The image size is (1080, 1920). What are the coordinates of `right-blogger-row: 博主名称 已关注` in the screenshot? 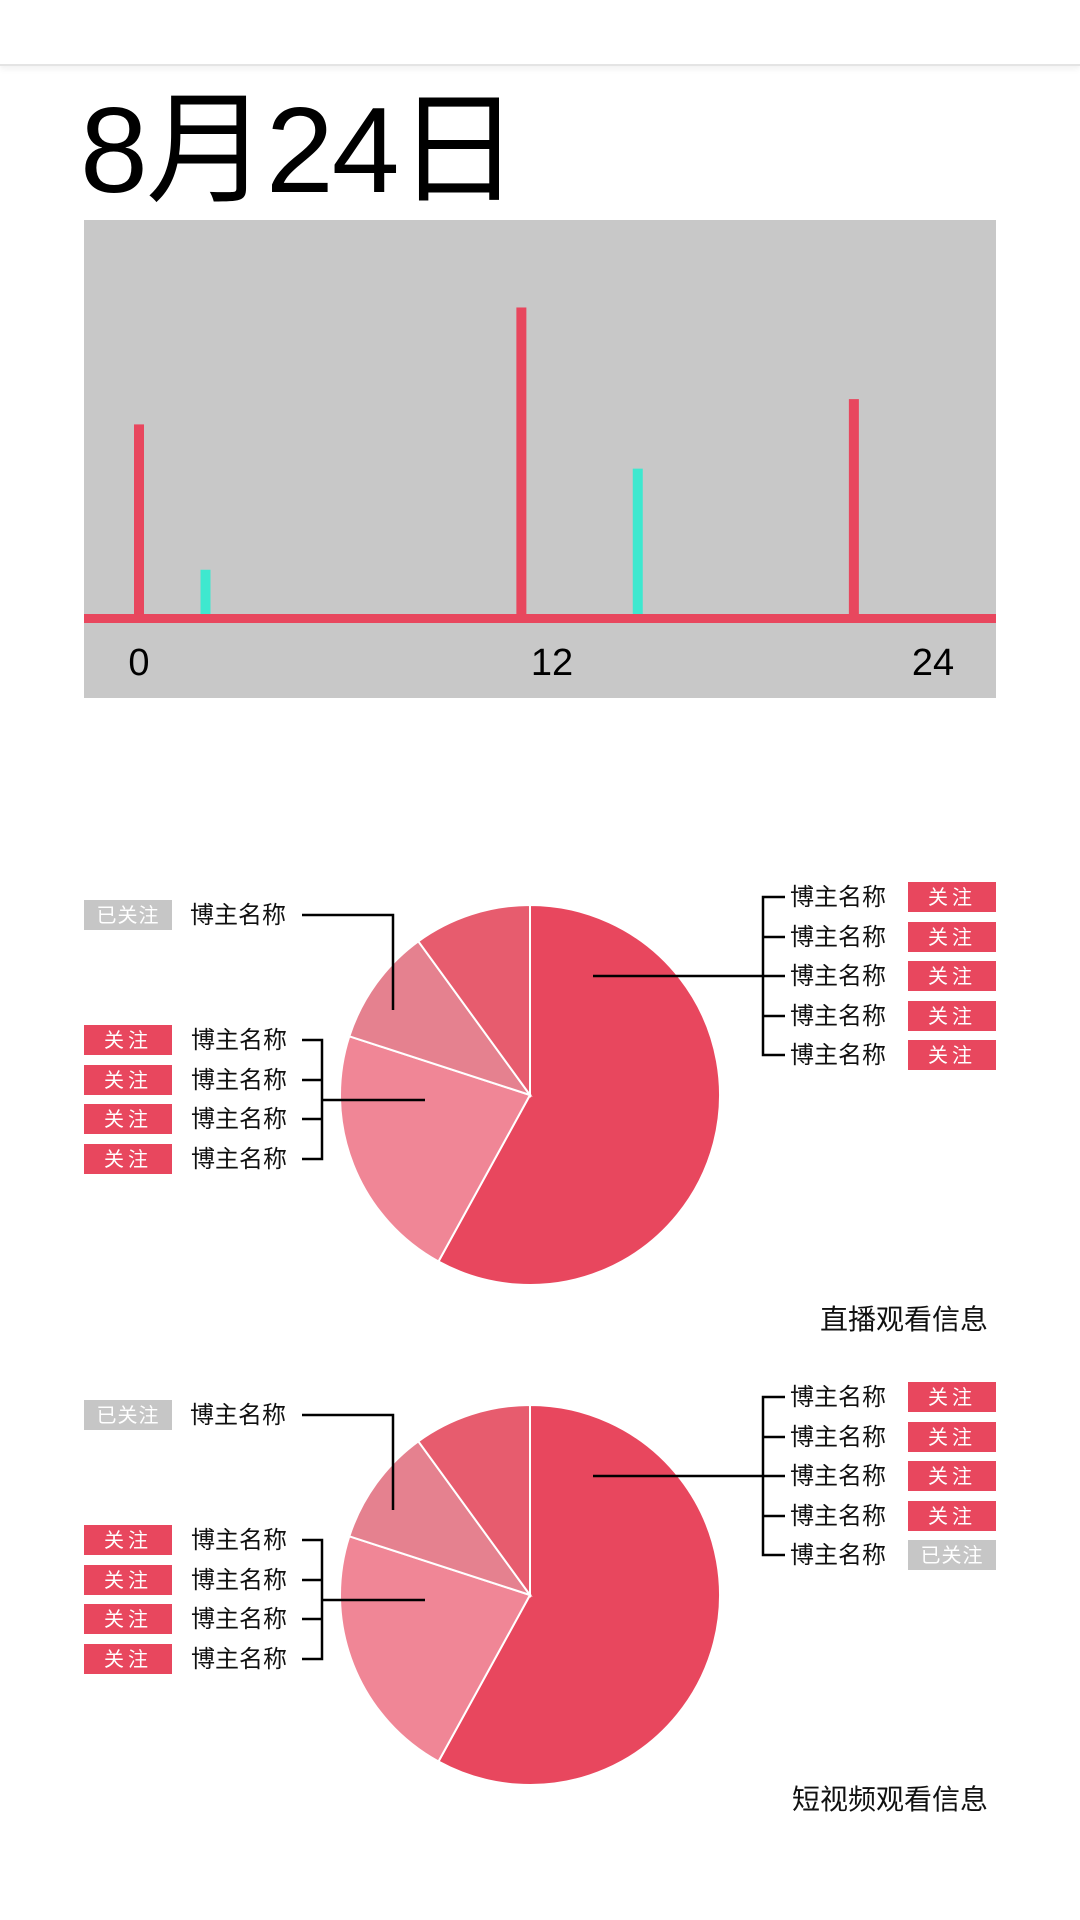 It's located at (893, 1555).